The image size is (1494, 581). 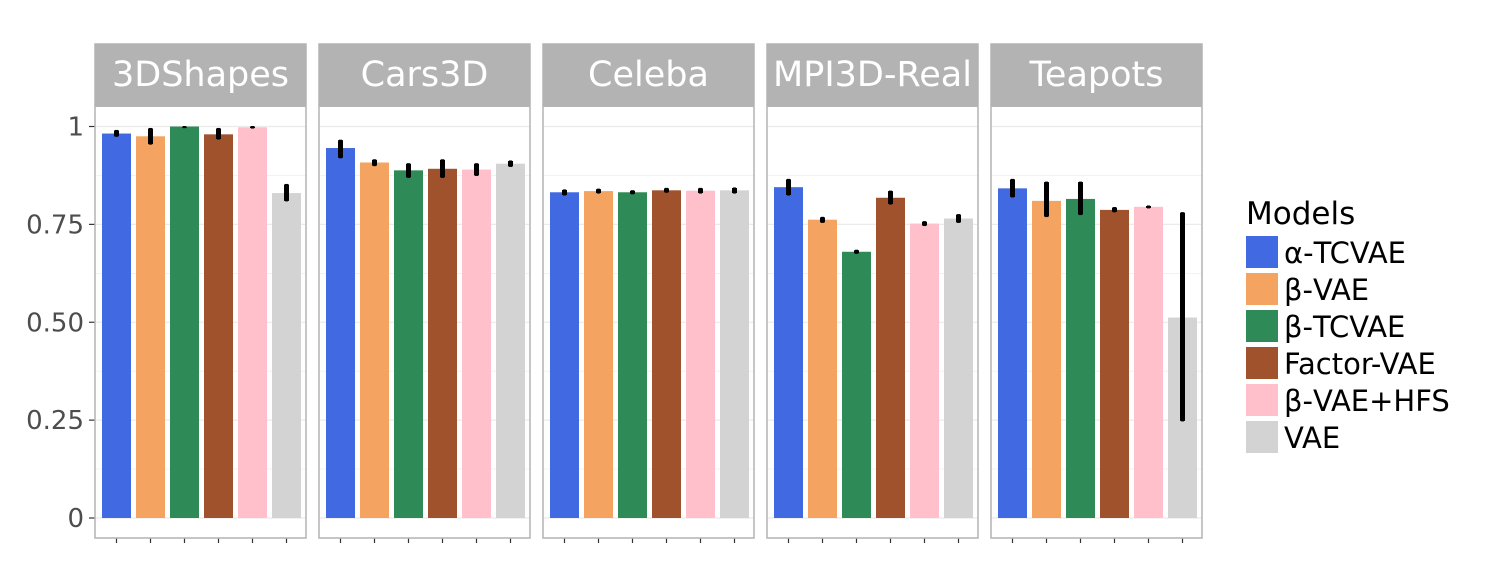 What do you see at coordinates (1326, 290) in the screenshot?
I see `legend-label: β-VAE` at bounding box center [1326, 290].